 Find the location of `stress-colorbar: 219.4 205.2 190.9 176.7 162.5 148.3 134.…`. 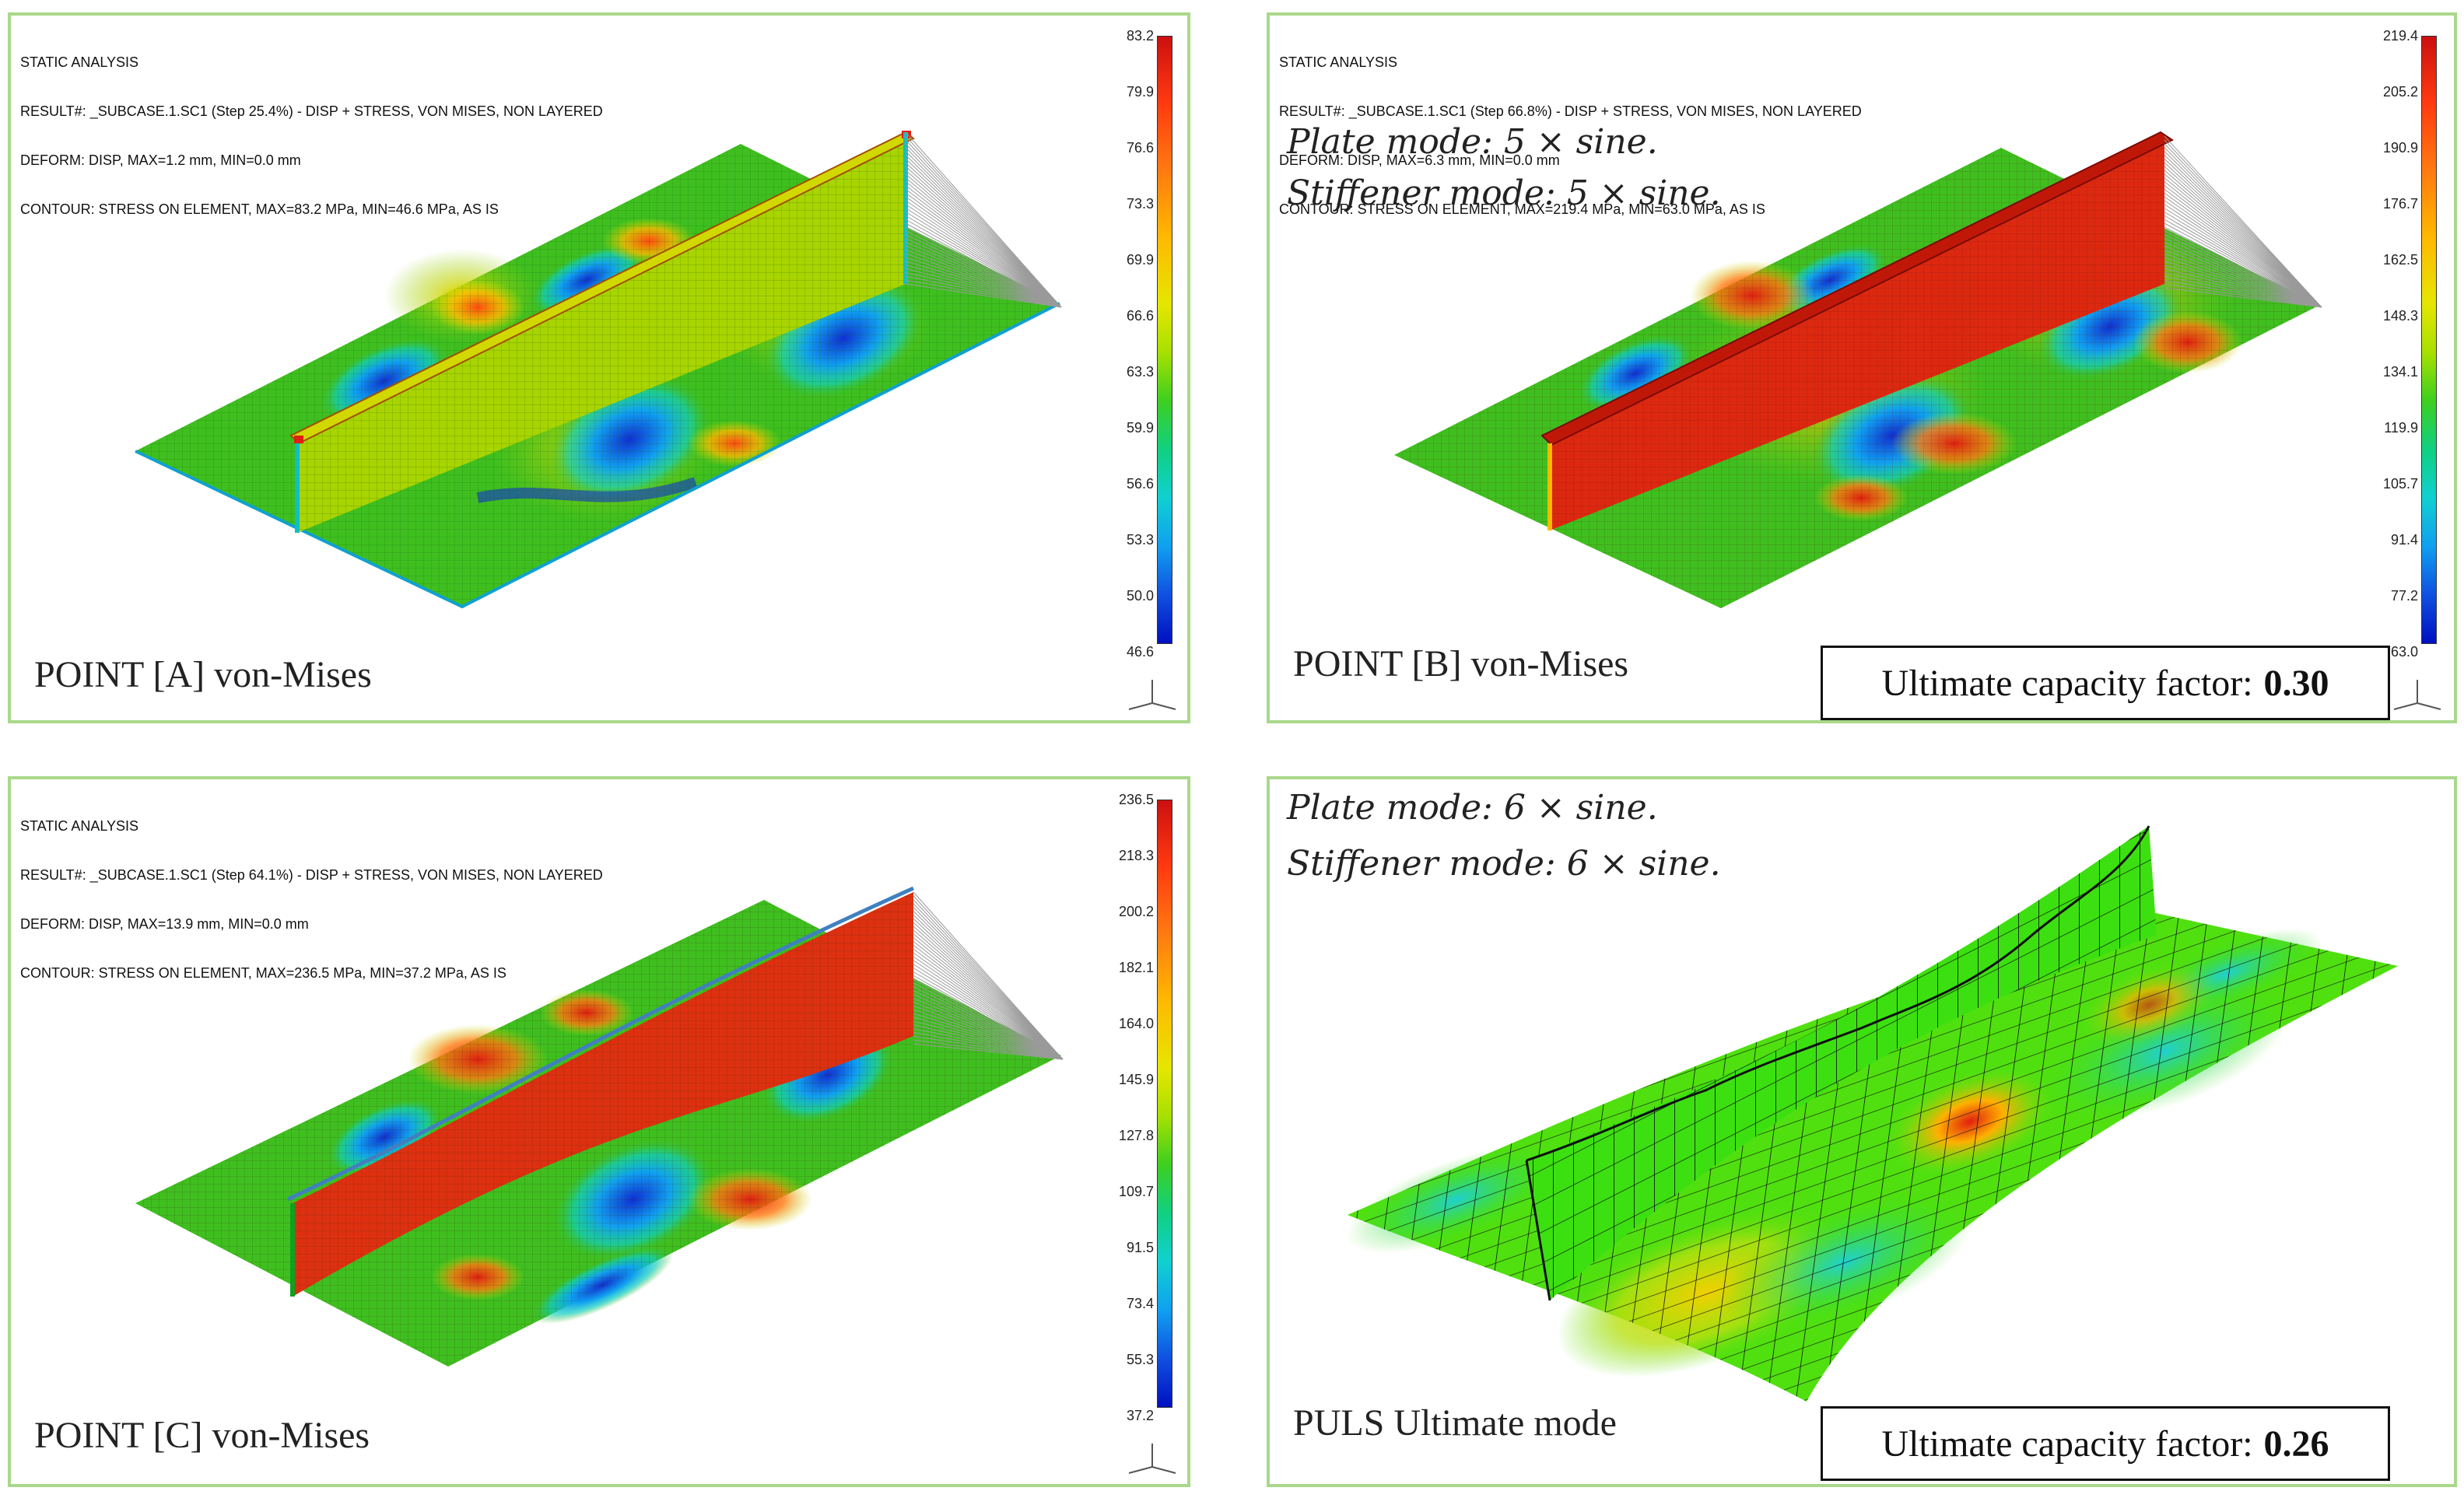

stress-colorbar: 219.4 205.2 190.9 176.7 162.5 148.3 134.… is located at coordinates (2407, 344).